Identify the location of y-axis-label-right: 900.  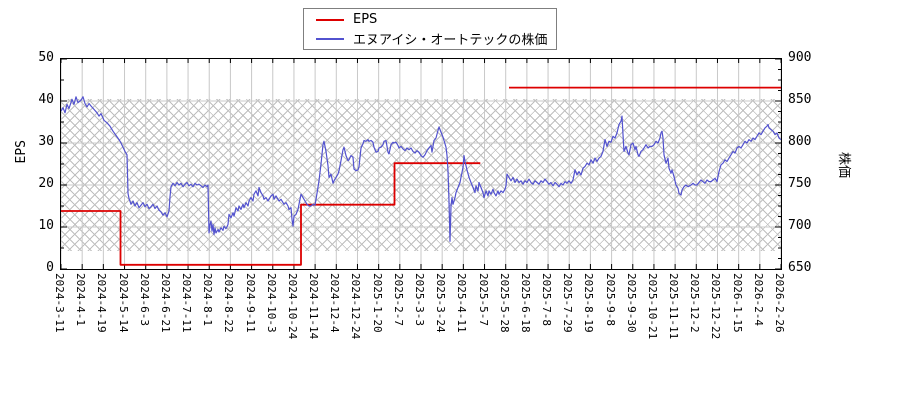
(800, 57).